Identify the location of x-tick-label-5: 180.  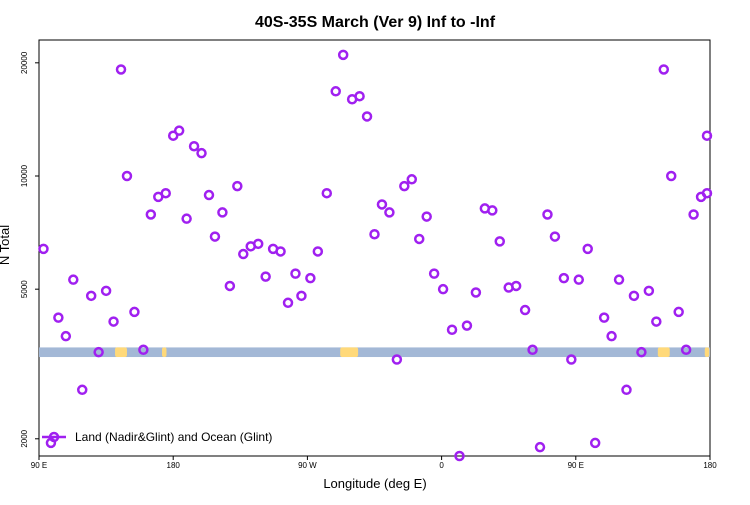
(710, 465).